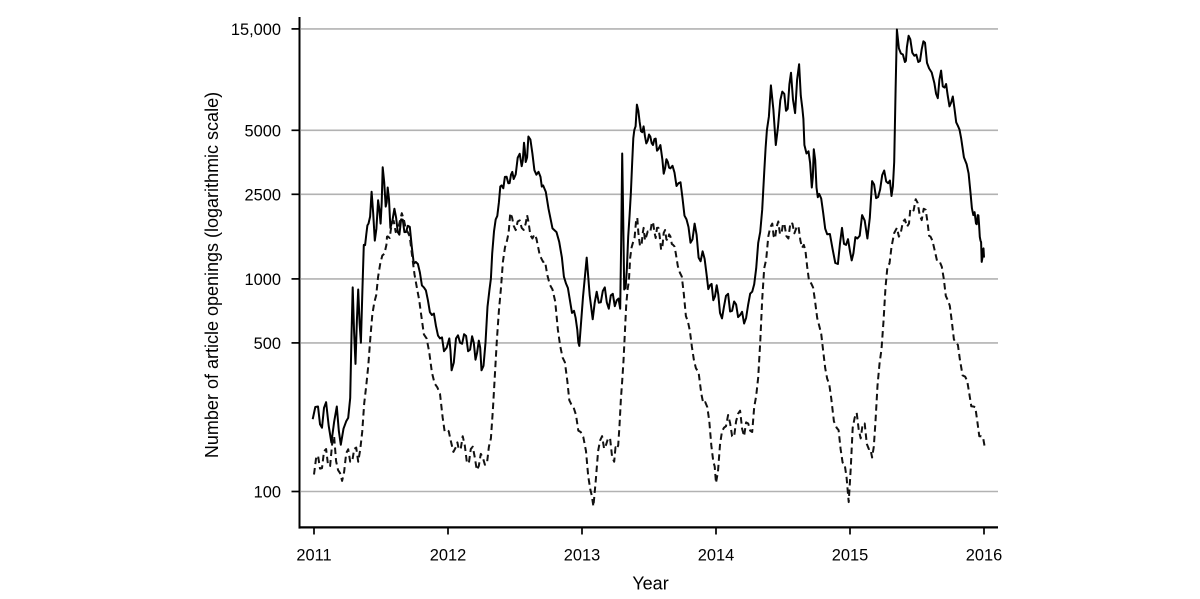 Image resolution: width=1200 pixels, height=599 pixels. I want to click on svg-text: Year, so click(650, 583).